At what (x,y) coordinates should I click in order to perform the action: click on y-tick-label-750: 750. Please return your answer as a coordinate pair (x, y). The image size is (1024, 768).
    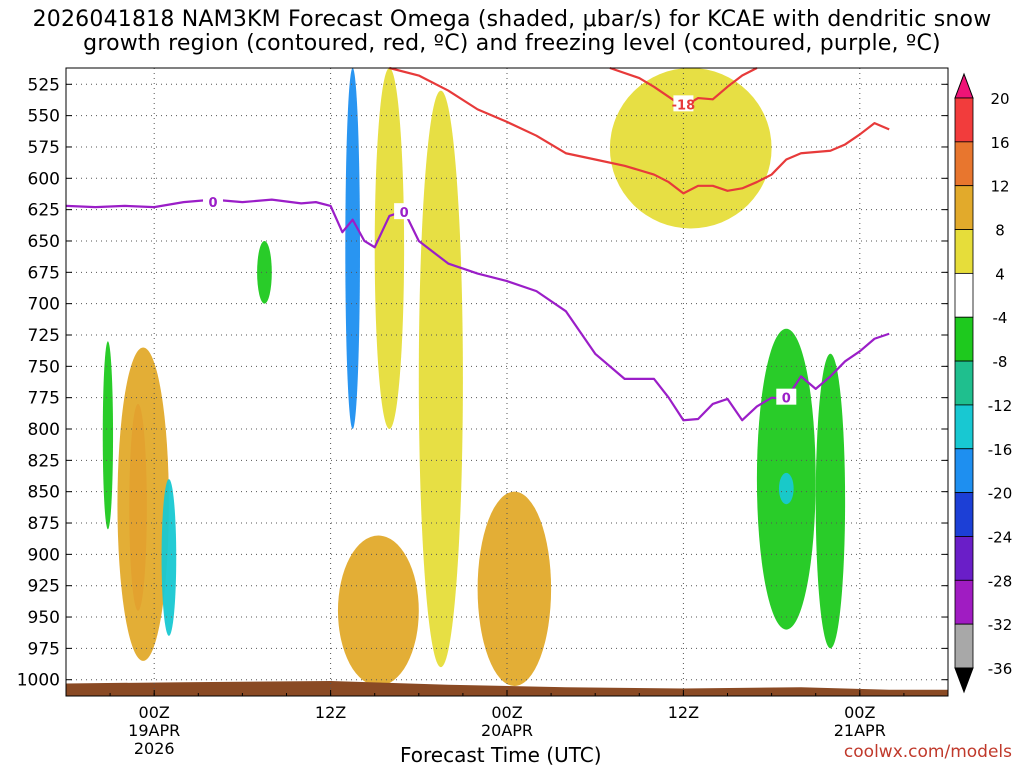
    Looking at the image, I should click on (44, 367).